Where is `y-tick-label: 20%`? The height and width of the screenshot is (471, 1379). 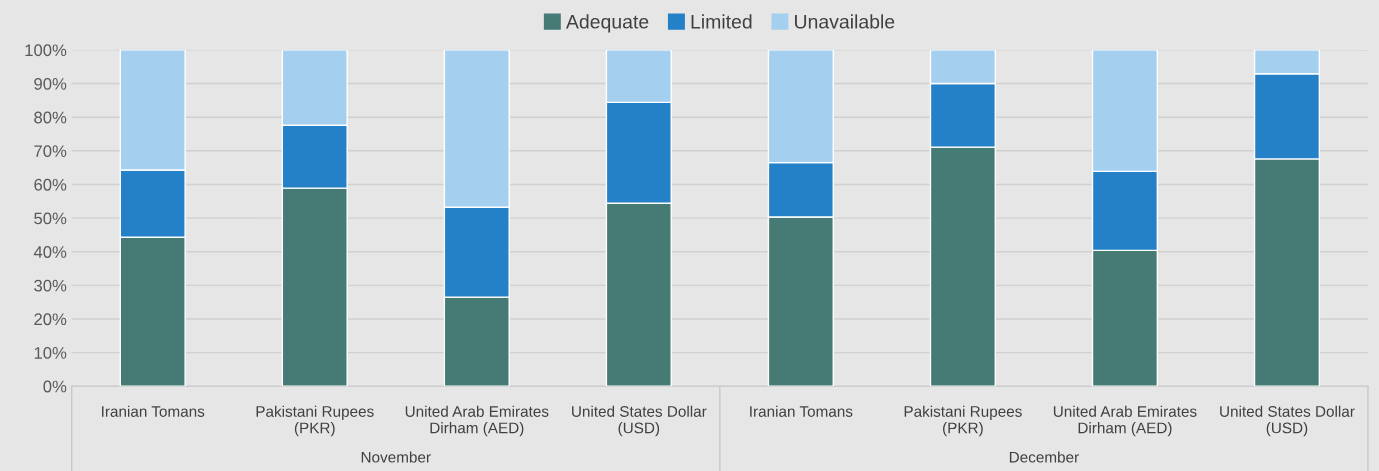
y-tick-label: 20% is located at coordinates (50, 319).